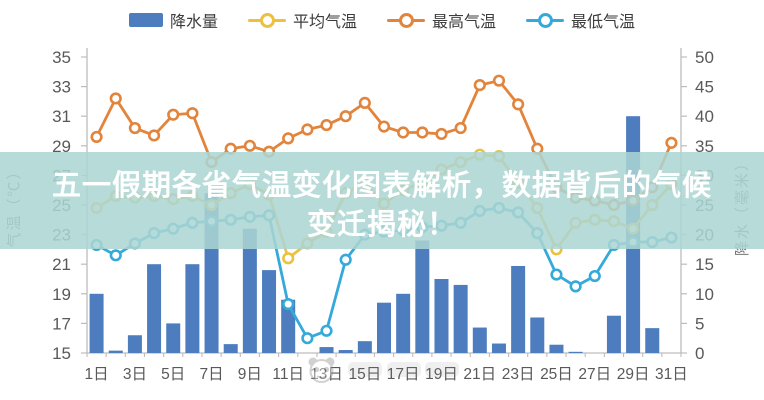 This screenshot has width=764, height=400. Describe the element at coordinates (211, 374) in the screenshot. I see `svg-text: 7日` at that location.